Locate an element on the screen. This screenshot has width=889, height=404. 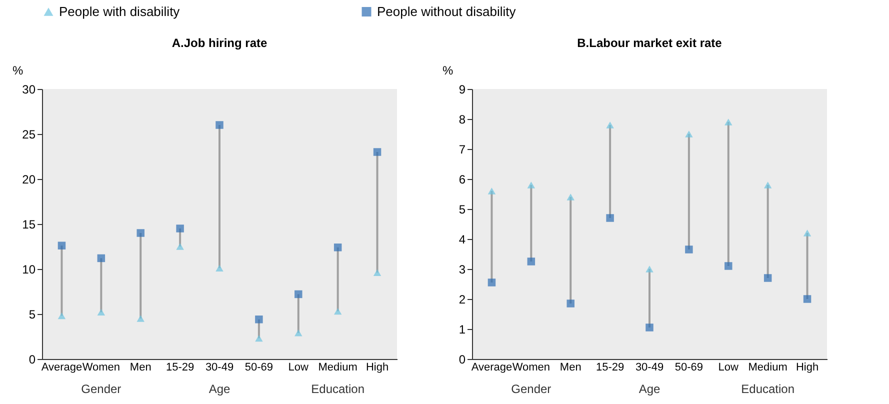
y-tick-label: 15 is located at coordinates (29, 225).